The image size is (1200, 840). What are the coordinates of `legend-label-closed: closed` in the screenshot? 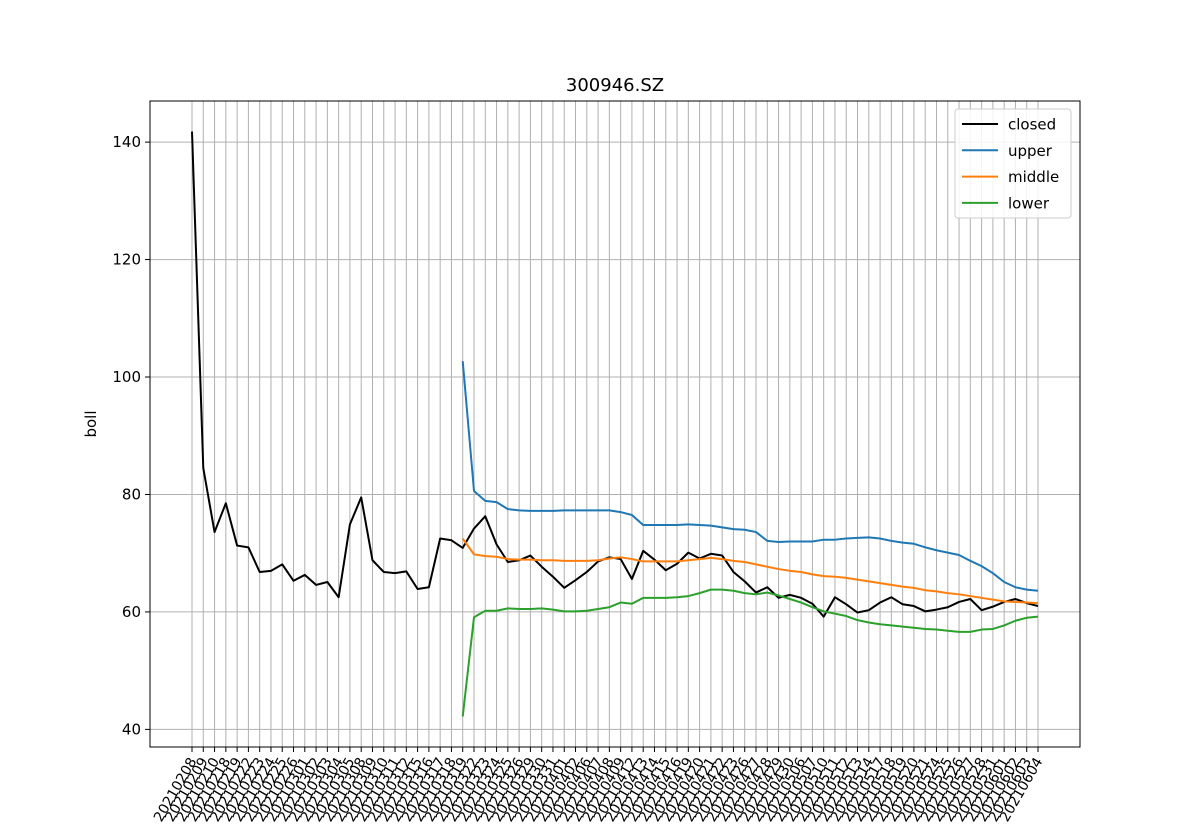 It's located at (1032, 125).